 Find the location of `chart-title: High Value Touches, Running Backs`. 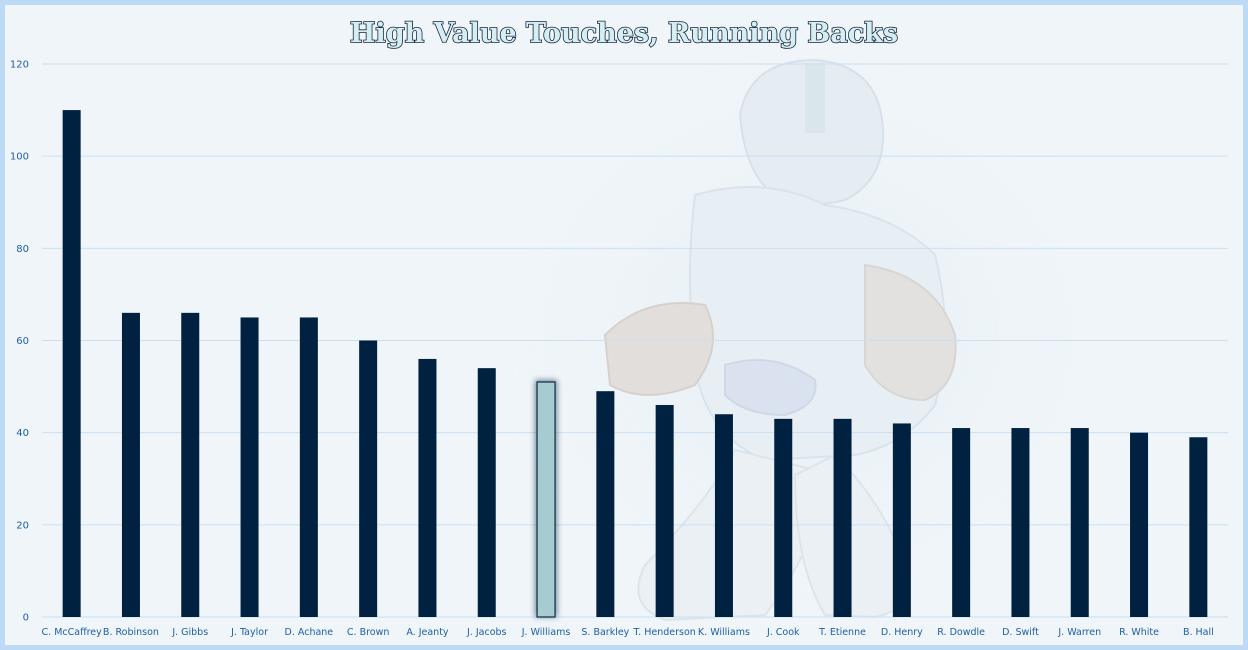

chart-title: High Value Touches, Running Backs is located at coordinates (624, 33).